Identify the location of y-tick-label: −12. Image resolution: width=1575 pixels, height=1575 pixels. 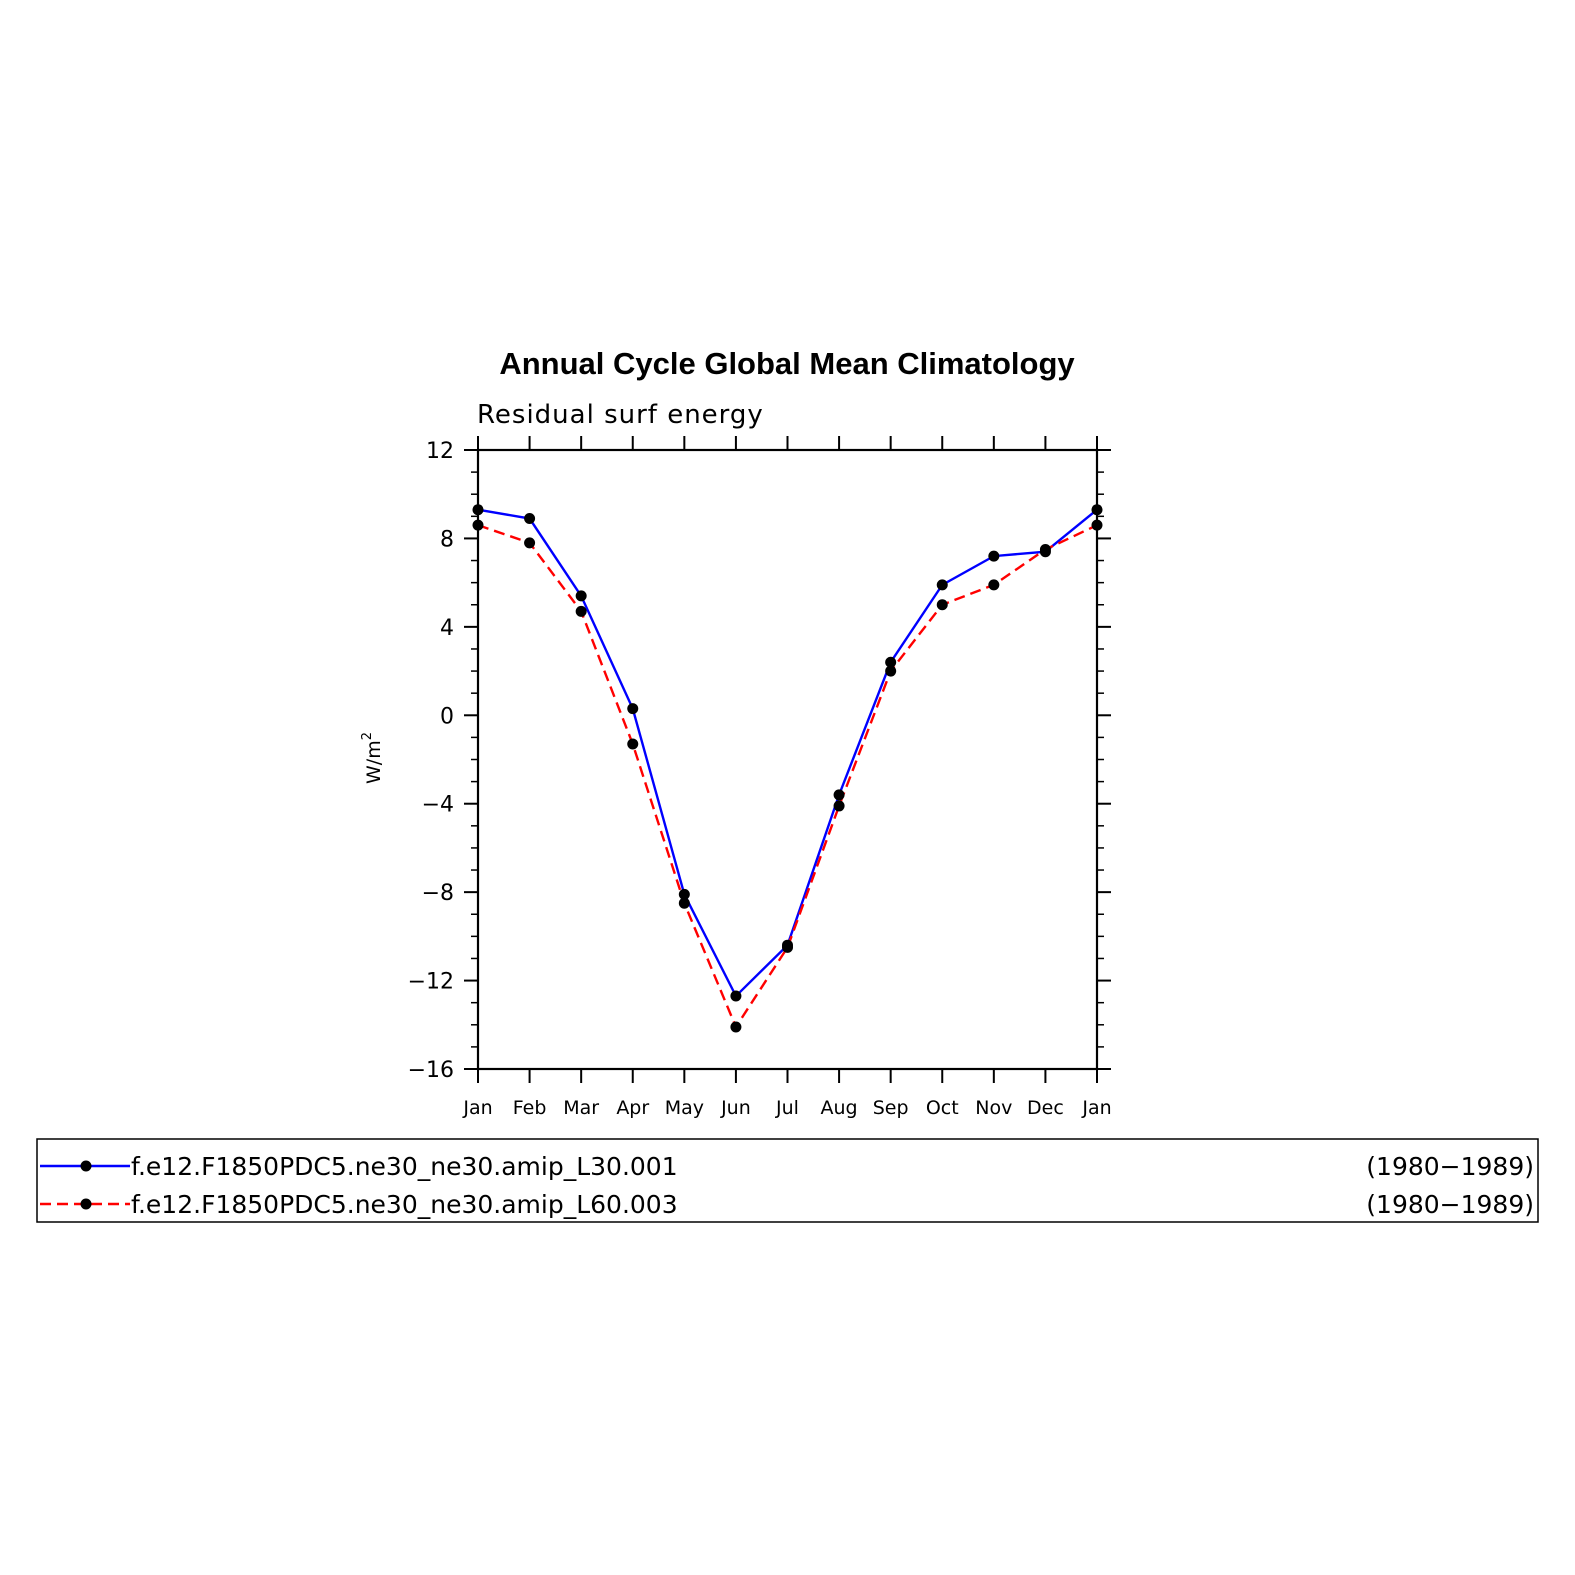
(431, 982).